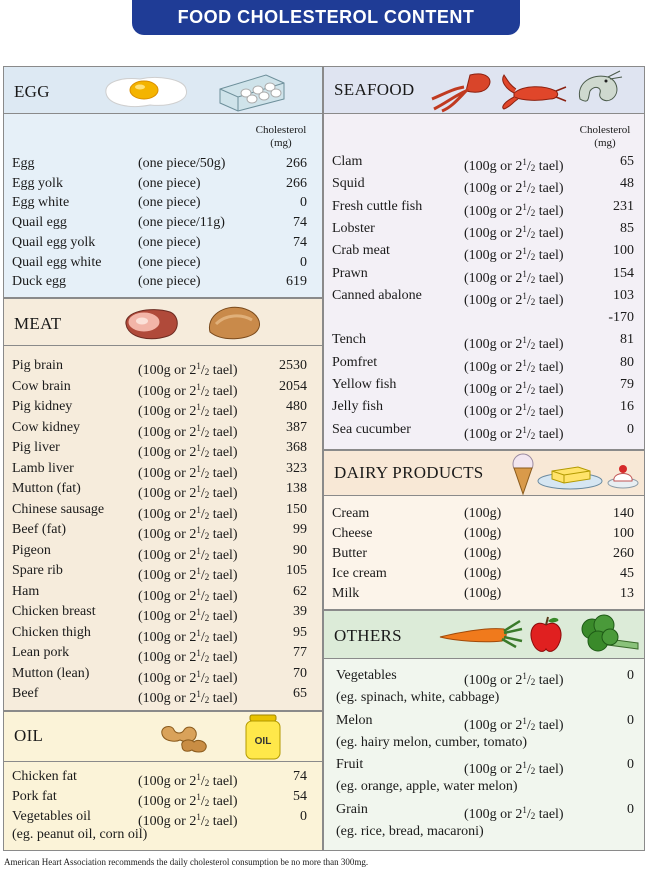 The image size is (648, 883). Describe the element at coordinates (627, 384) in the screenshot. I see `cholesterol-value: 79` at that location.